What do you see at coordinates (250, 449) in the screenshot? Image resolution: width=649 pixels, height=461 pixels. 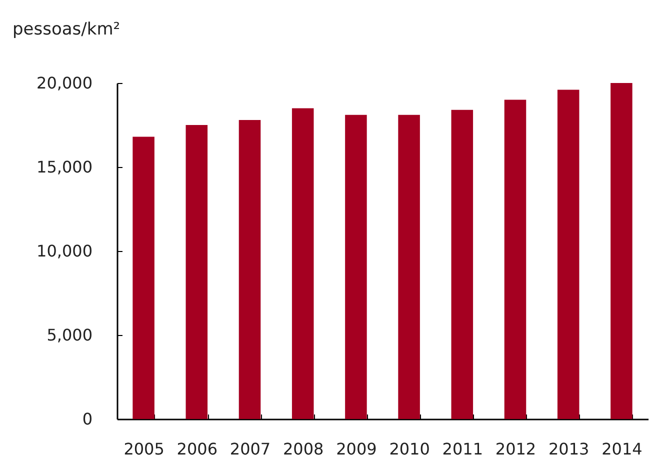 I see `x-tick-label: 2007` at bounding box center [250, 449].